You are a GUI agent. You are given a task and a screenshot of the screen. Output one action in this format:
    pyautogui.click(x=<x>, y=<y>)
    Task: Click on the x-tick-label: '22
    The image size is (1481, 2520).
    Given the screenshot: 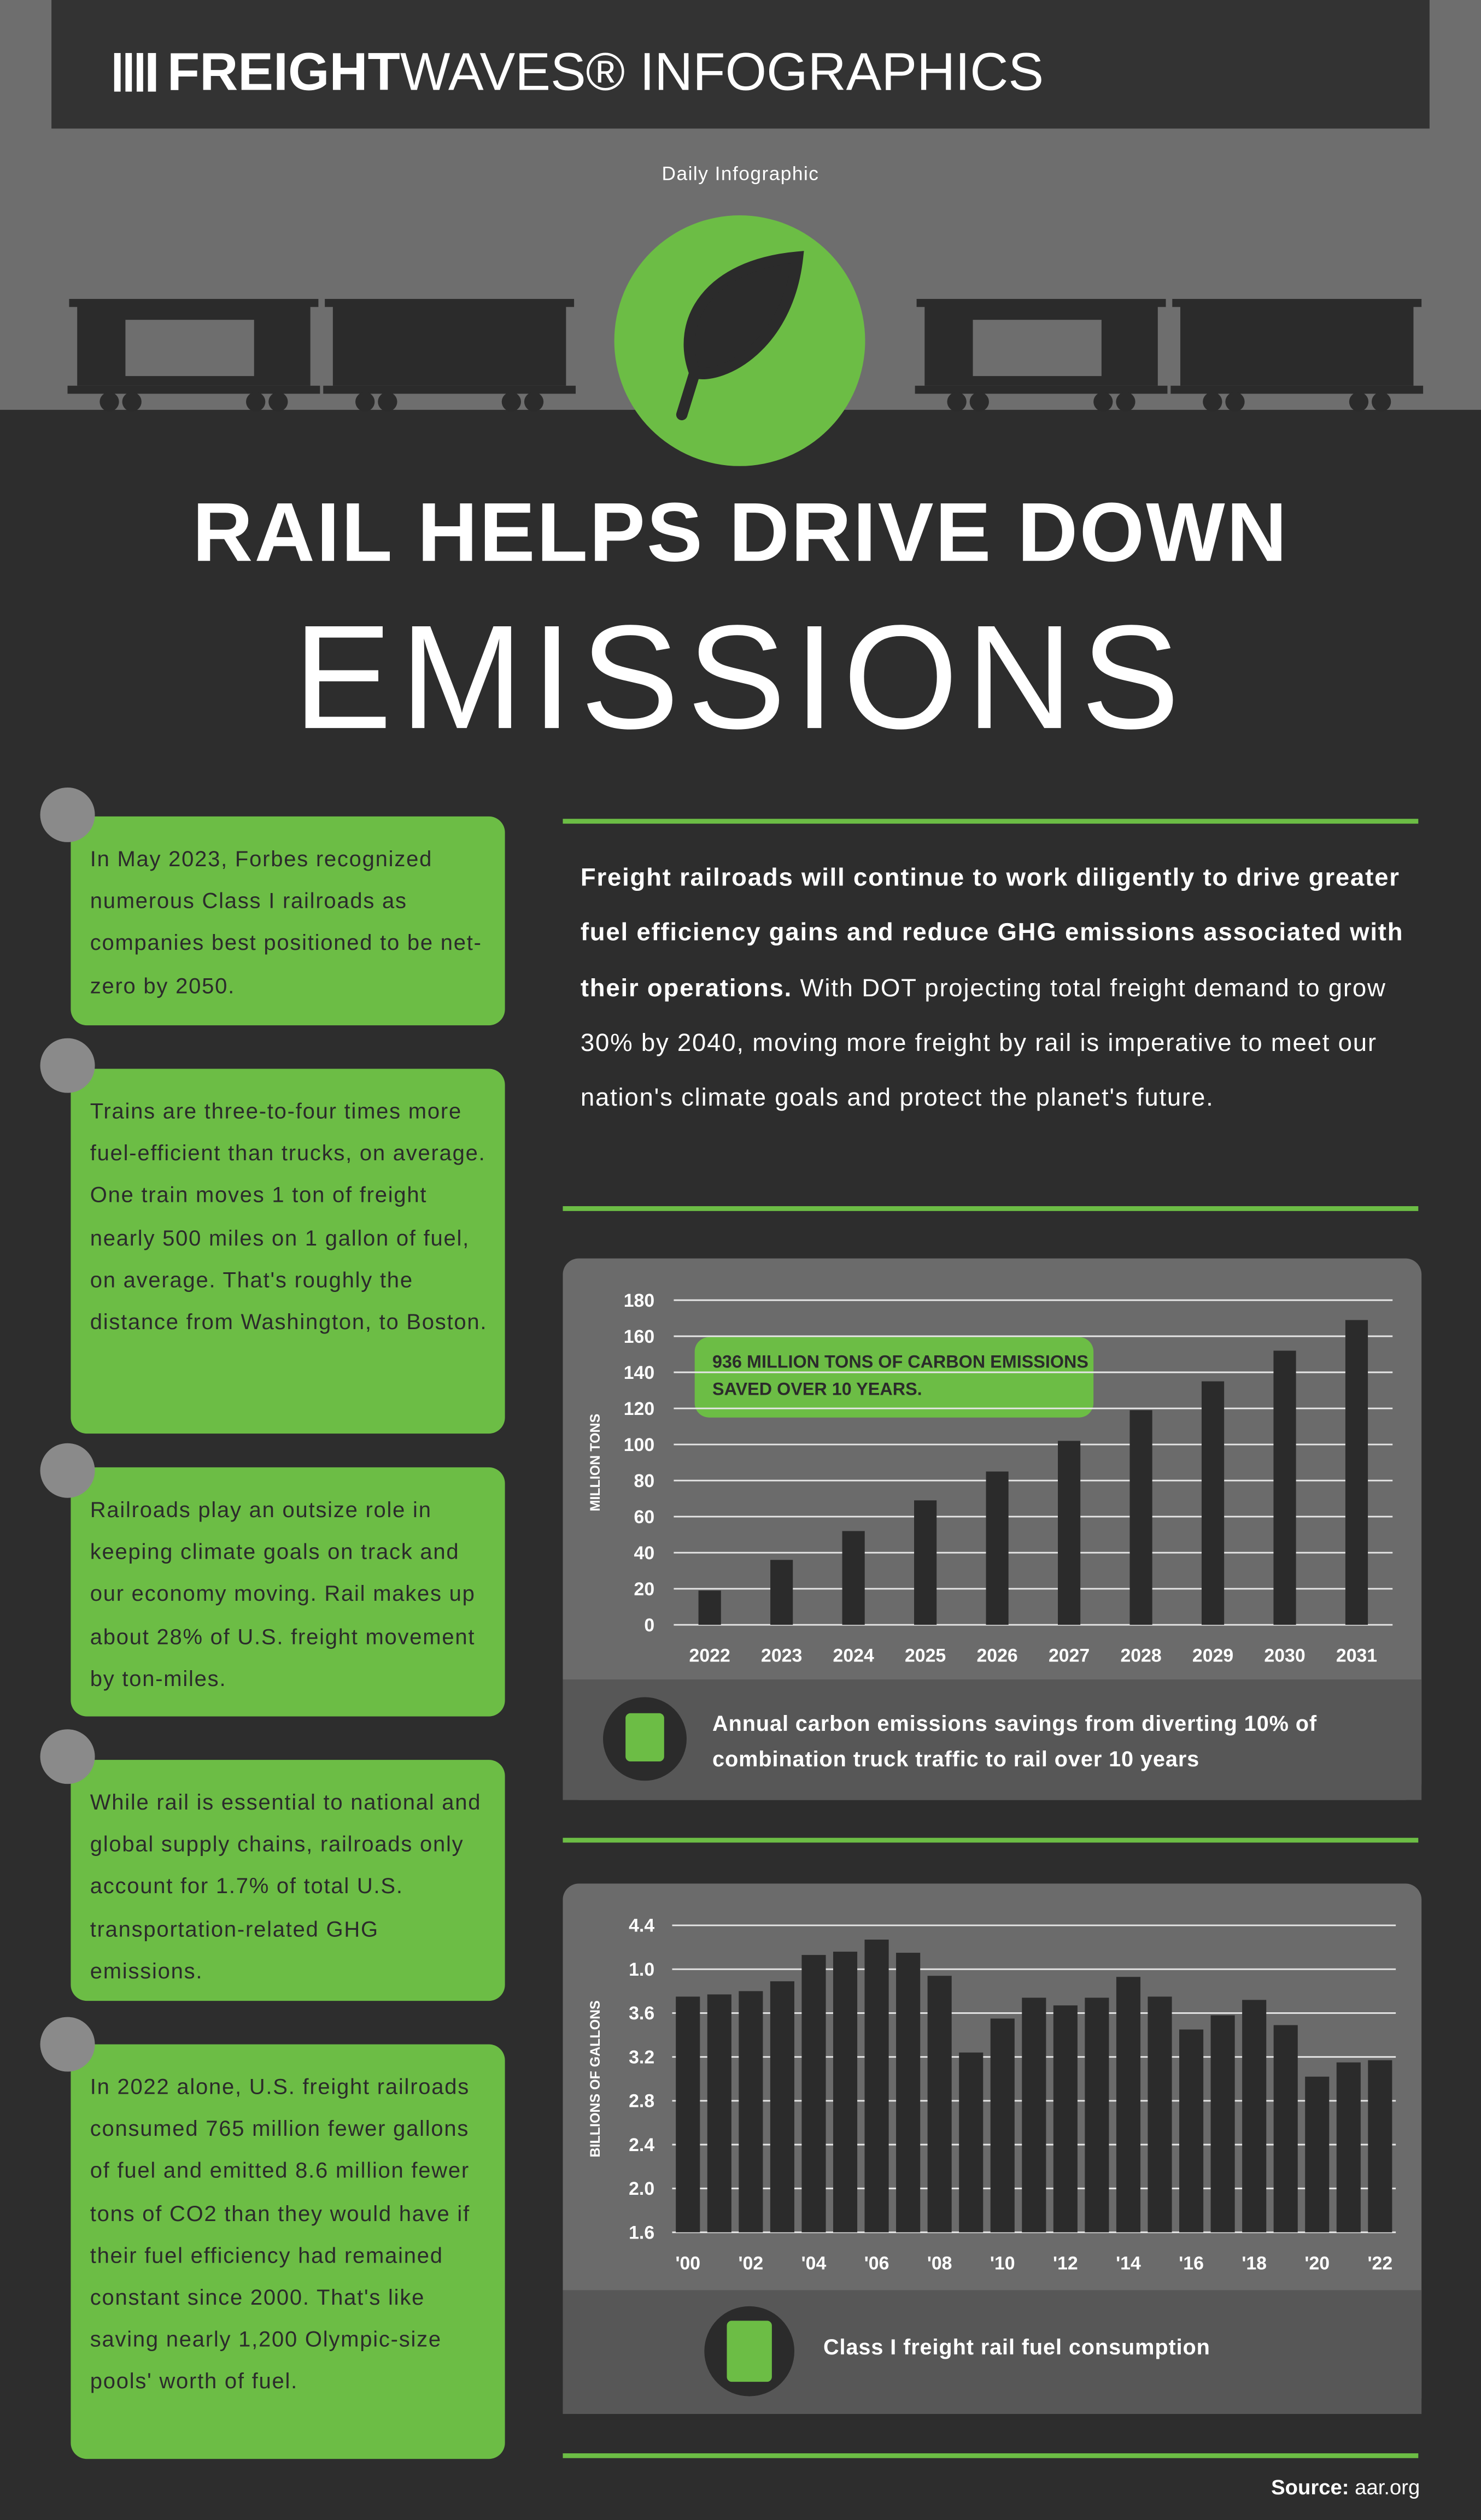 What is the action you would take?
    pyautogui.click(x=1380, y=2263)
    